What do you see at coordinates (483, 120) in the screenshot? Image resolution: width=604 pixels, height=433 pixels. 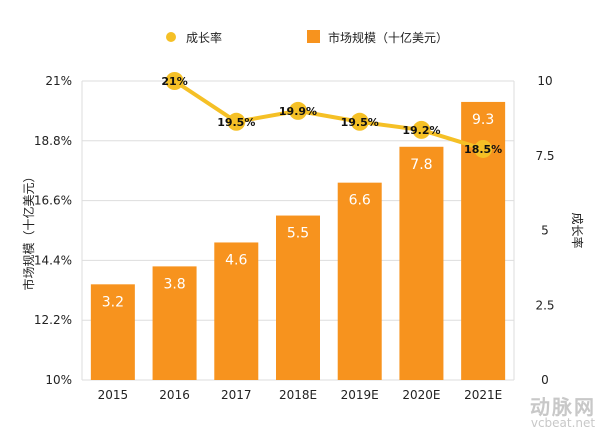 I see `bar-label: 9.3` at bounding box center [483, 120].